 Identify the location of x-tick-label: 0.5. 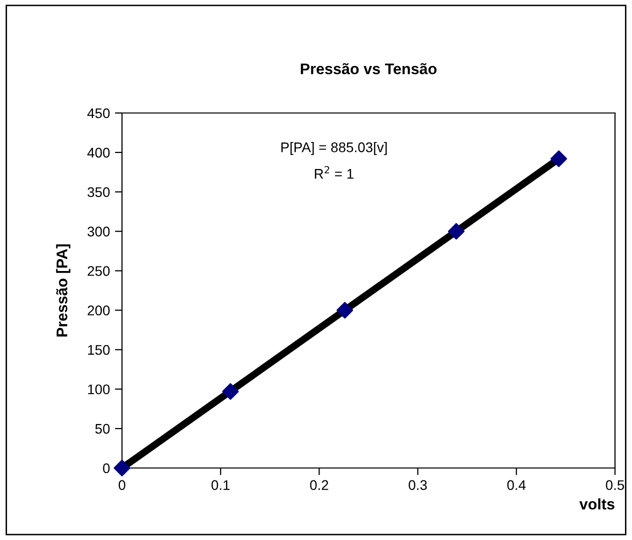
(615, 485).